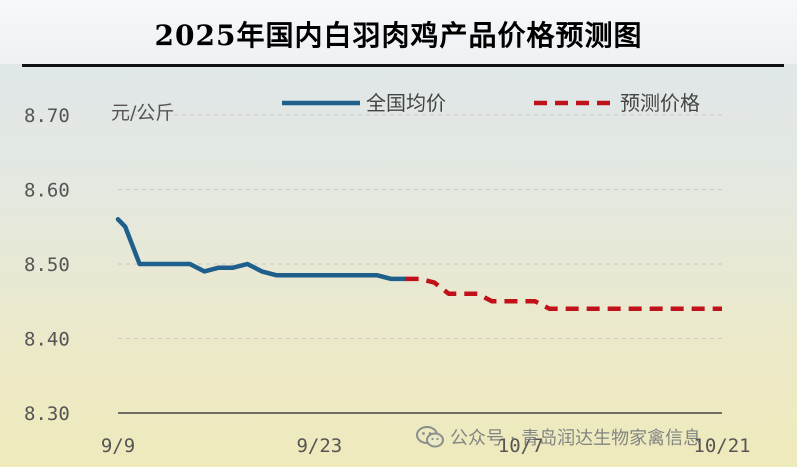 The image size is (797, 467). I want to click on y-axis-unit: 元/公斤, so click(142, 113).